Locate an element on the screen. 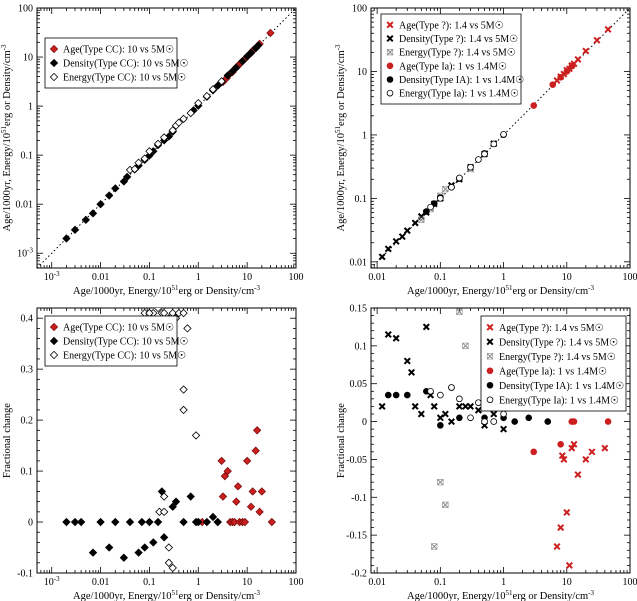  y-tick-label: 0 is located at coordinates (364, 422).